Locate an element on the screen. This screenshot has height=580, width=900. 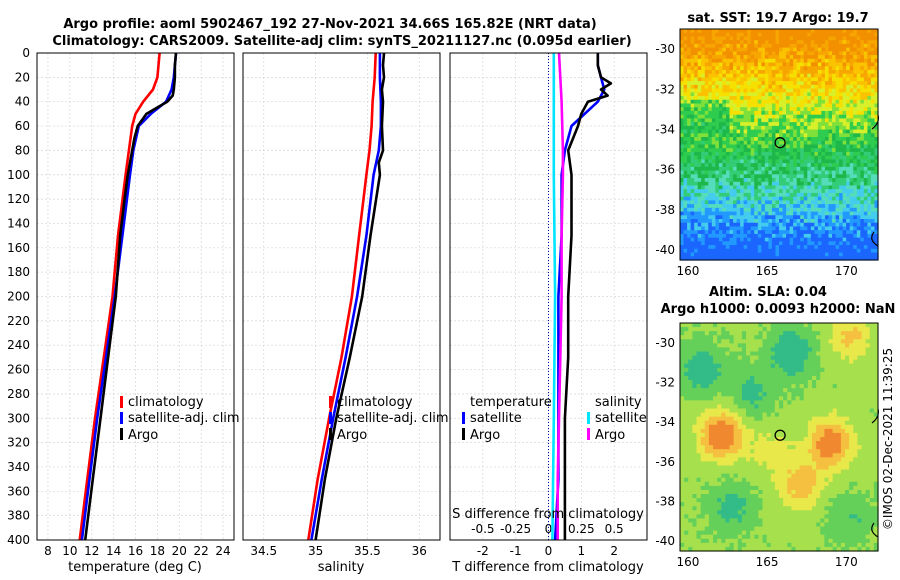
diff-series-s-argo is located at coordinates (560, 296).